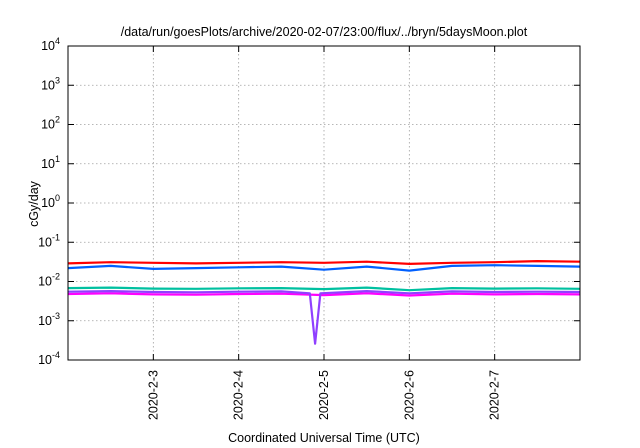  Describe the element at coordinates (49, 280) in the screenshot. I see `y-tick-label: 10⁻²` at that location.